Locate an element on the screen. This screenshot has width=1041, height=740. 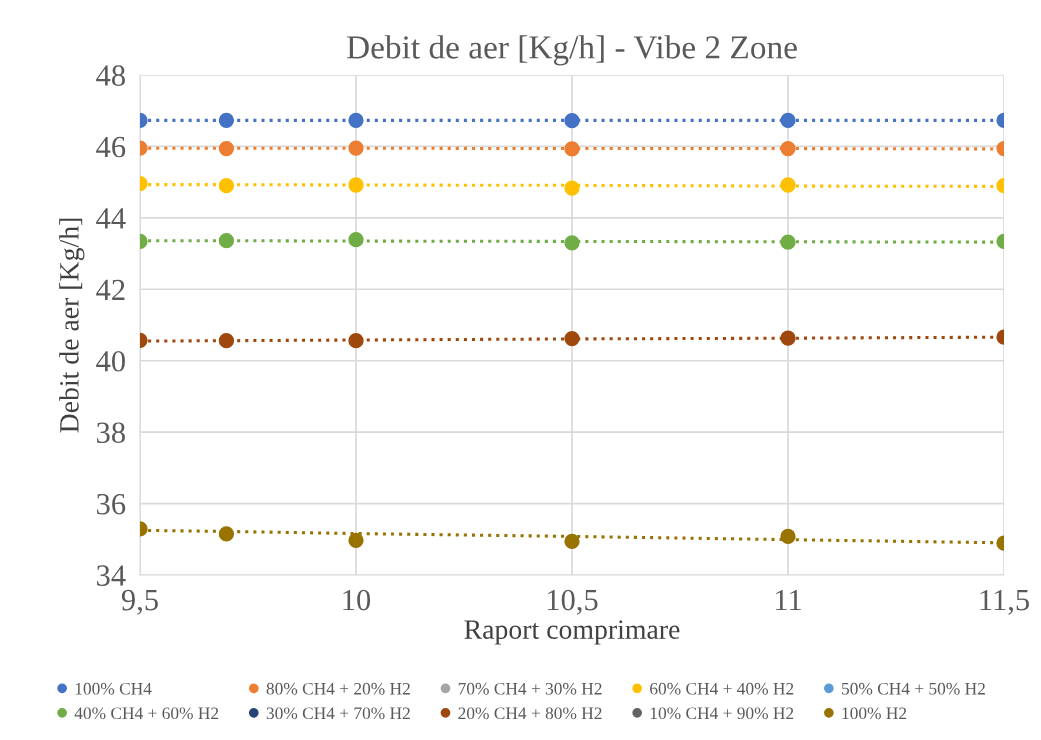
legend-label: 50% CH4 + 50% H2 is located at coordinates (913, 688).